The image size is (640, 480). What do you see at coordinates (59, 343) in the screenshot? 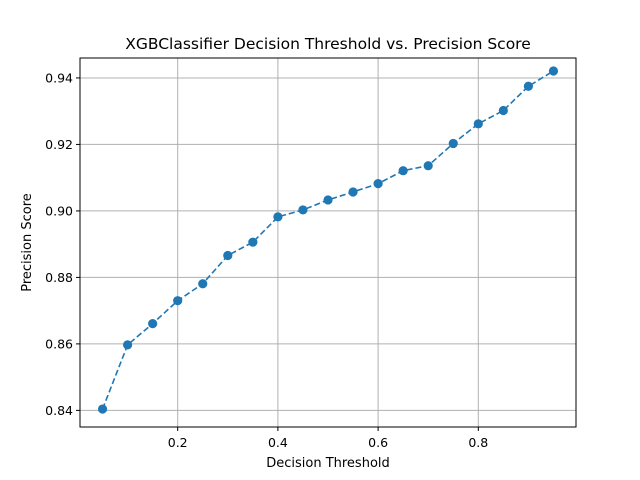
I see `y-tick-label: 0.86` at bounding box center [59, 343].